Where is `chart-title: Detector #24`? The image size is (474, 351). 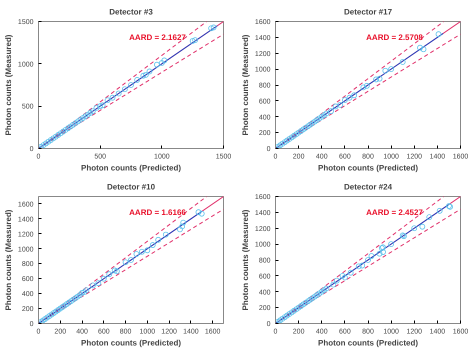
chart-title: Detector #24 is located at coordinates (368, 187).